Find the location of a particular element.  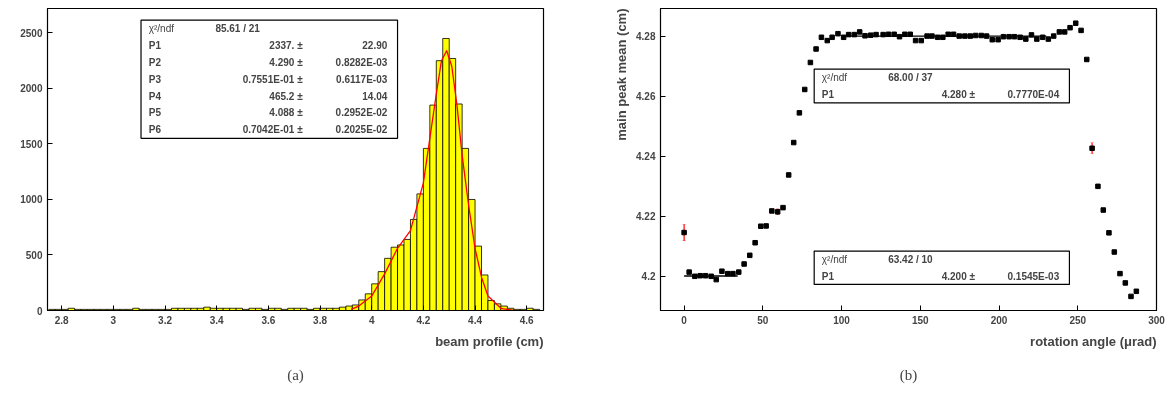

x-tick-label: 3.6 is located at coordinates (268, 320).